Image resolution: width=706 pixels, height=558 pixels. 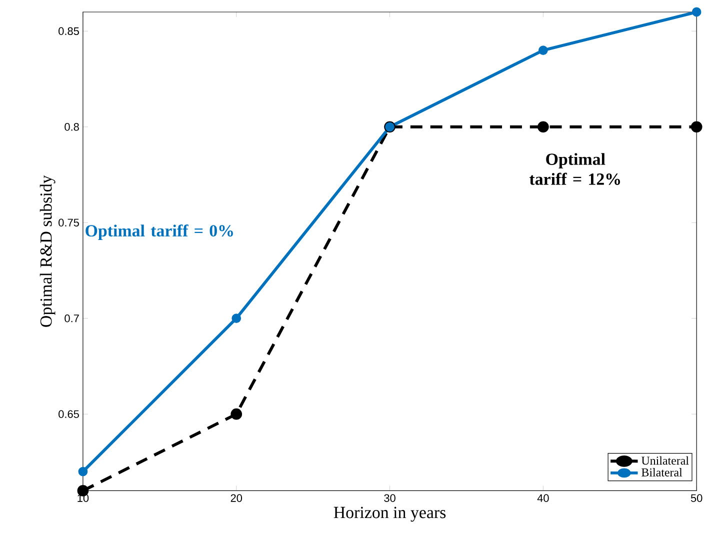 I want to click on y-tick-label: 0.8, so click(x=71, y=127).